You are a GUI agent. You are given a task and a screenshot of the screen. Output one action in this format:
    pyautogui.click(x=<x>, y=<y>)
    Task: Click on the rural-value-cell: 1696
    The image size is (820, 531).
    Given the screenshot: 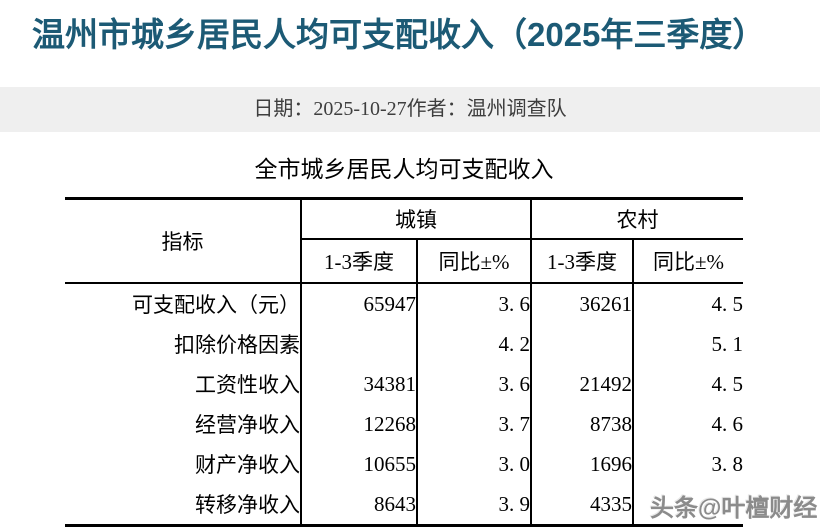 What is the action you would take?
    pyautogui.click(x=582, y=464)
    